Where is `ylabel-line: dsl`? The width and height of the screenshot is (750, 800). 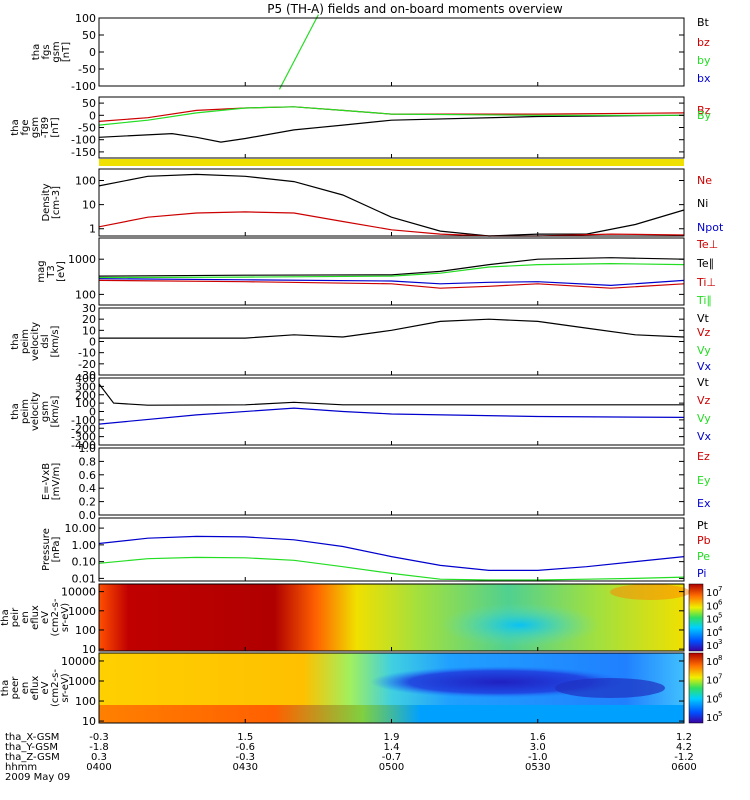 ylabel-line: dsl is located at coordinates (45, 341).